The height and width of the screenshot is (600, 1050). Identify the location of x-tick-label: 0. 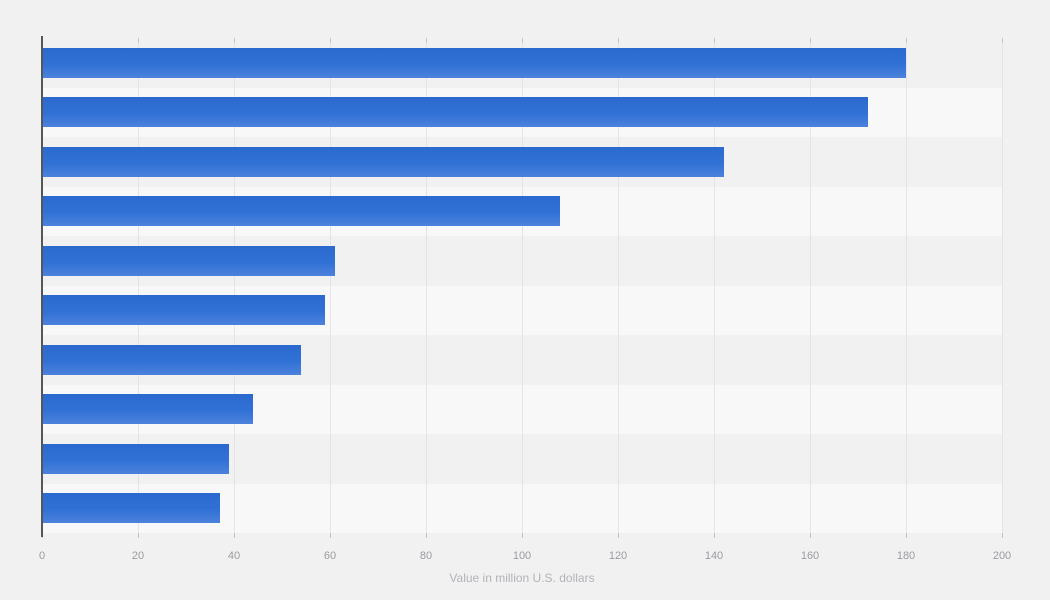
(42, 556).